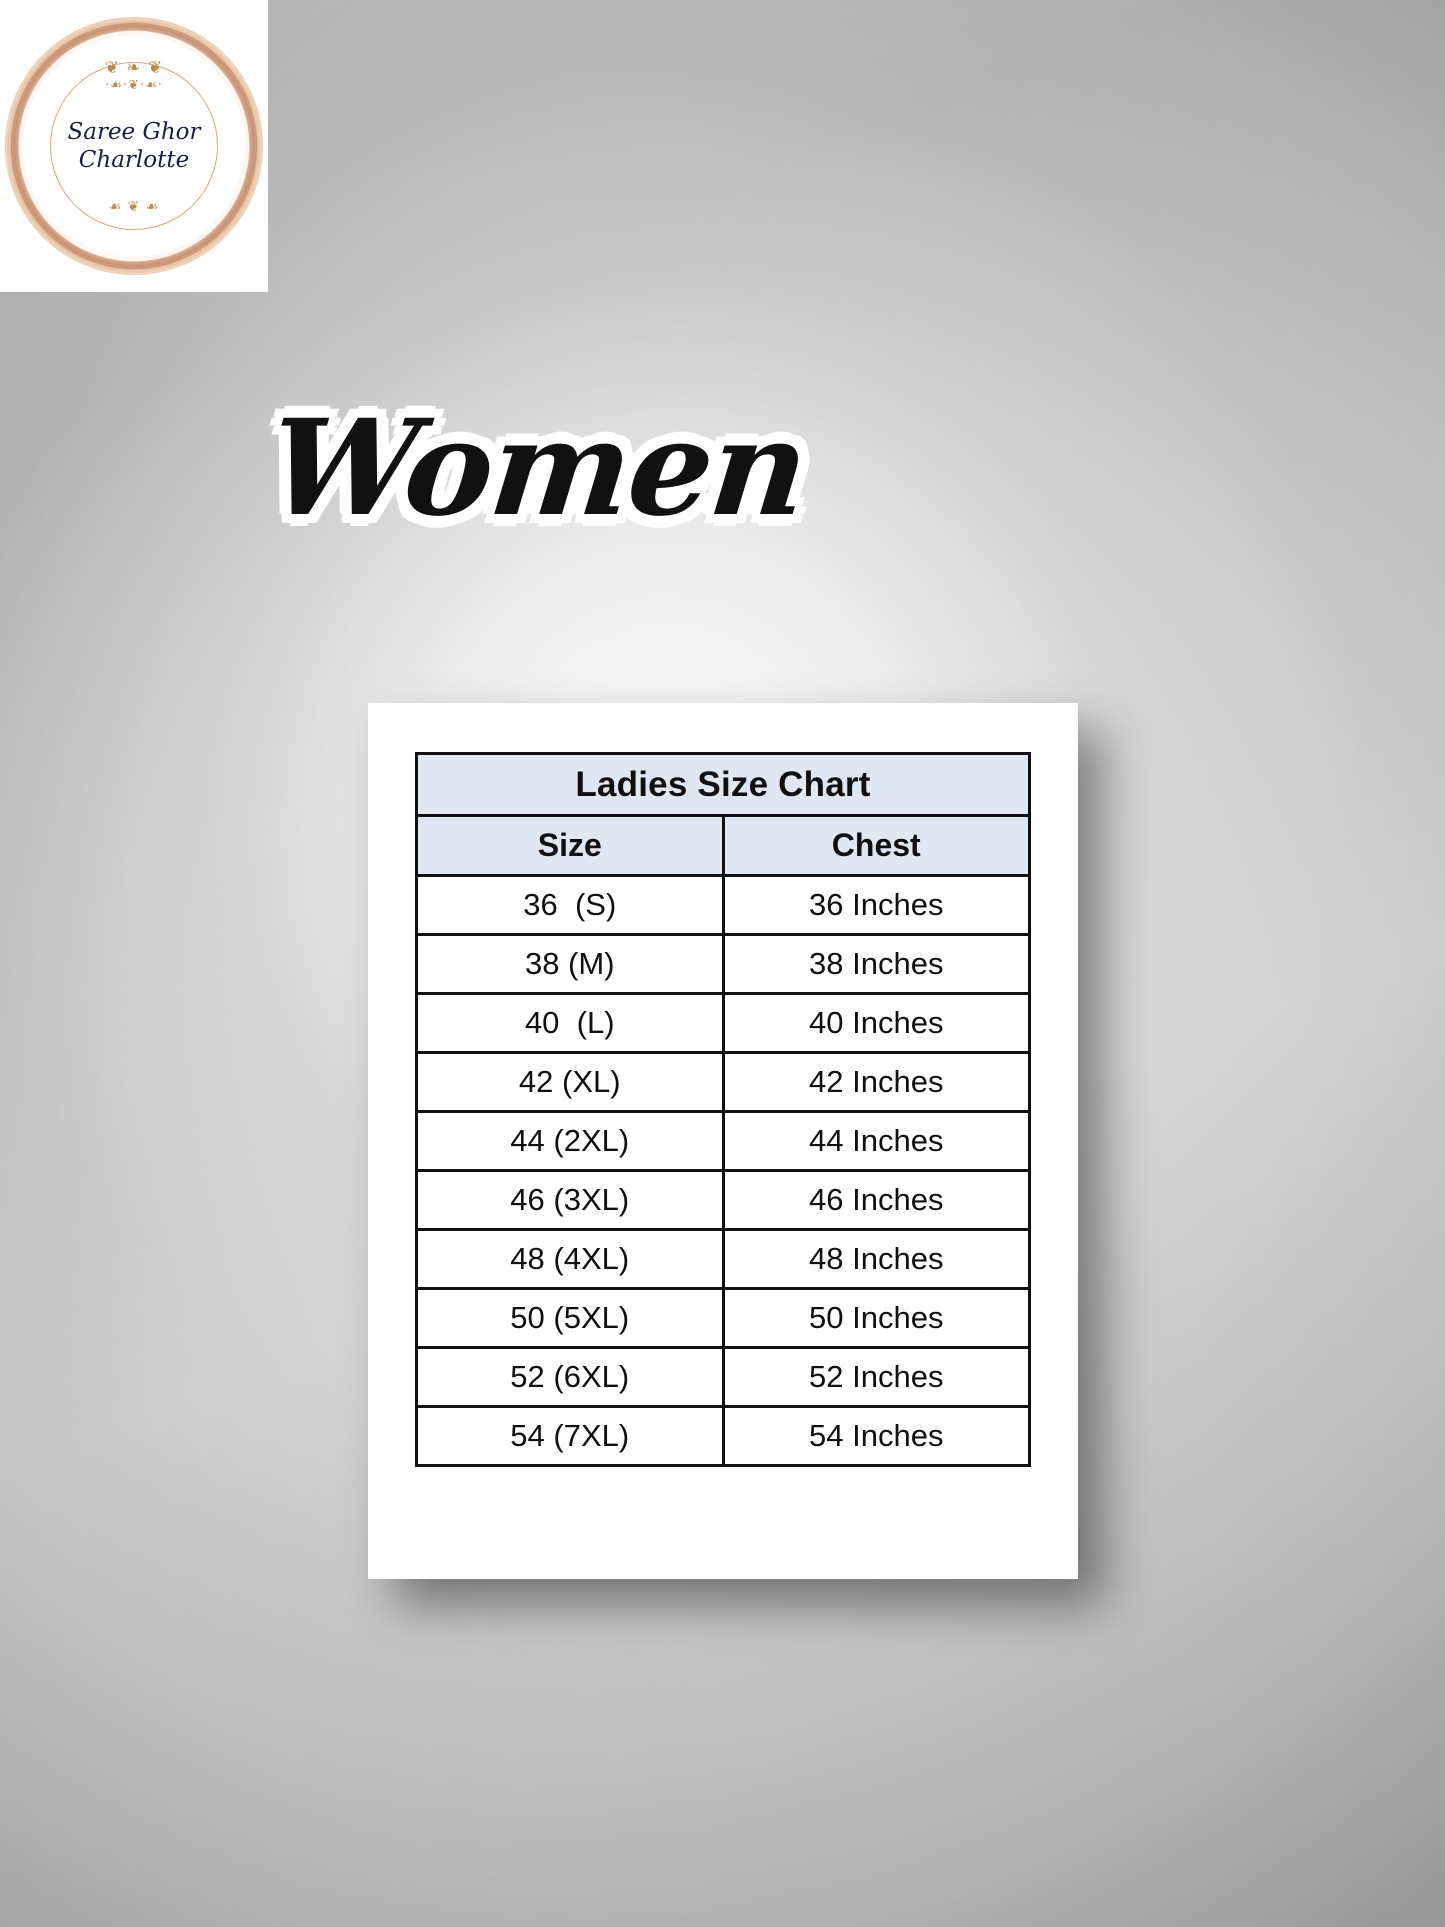 The image size is (1445, 1927). I want to click on table-row: 50 (5XL) 50 Inches, so click(723, 1318).